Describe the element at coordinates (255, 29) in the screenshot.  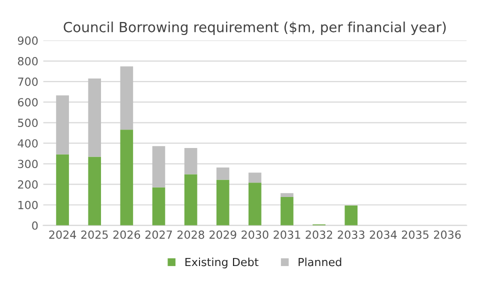
I see `chart-title: Council Borrowing requirement ($m, per financial year)` at that location.